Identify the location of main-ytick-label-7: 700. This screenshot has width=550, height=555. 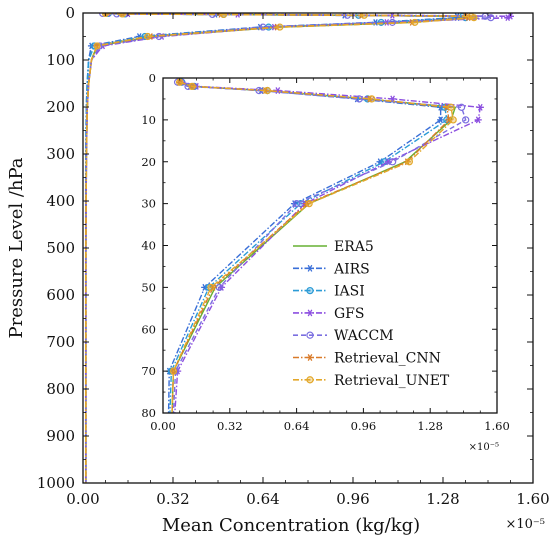
(60, 342).